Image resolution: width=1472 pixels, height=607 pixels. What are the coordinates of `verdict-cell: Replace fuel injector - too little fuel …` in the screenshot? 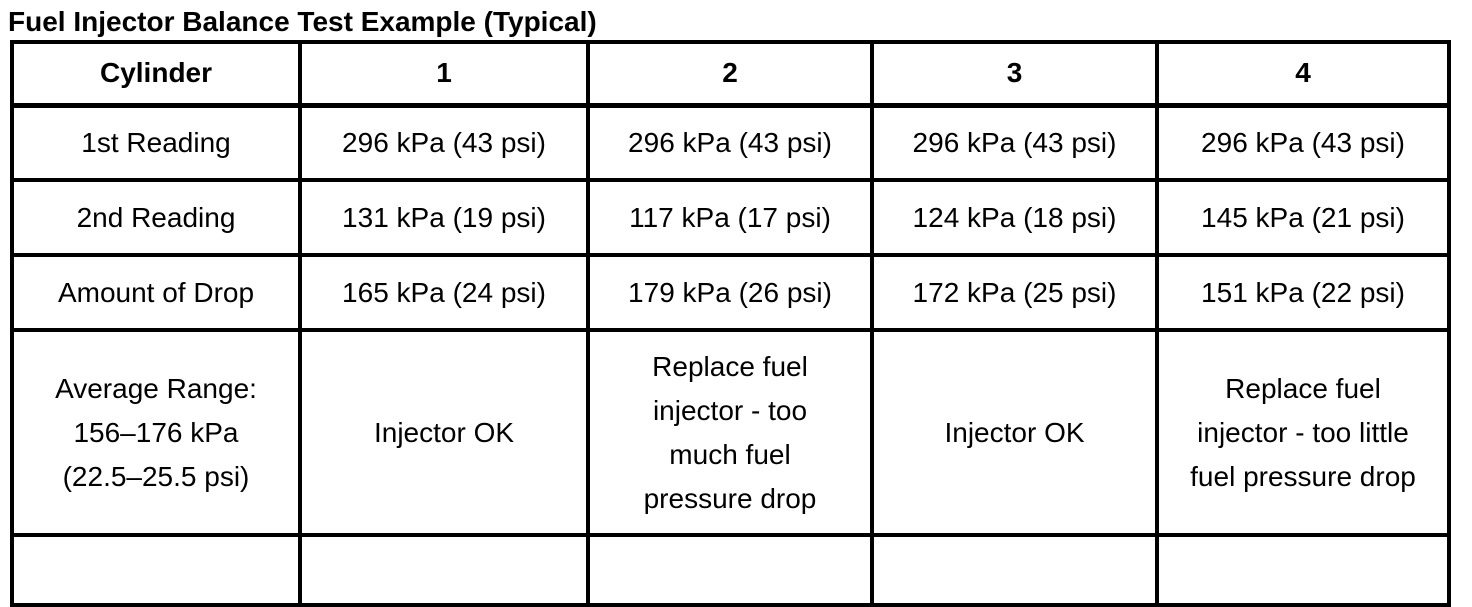 It's located at (1303, 432).